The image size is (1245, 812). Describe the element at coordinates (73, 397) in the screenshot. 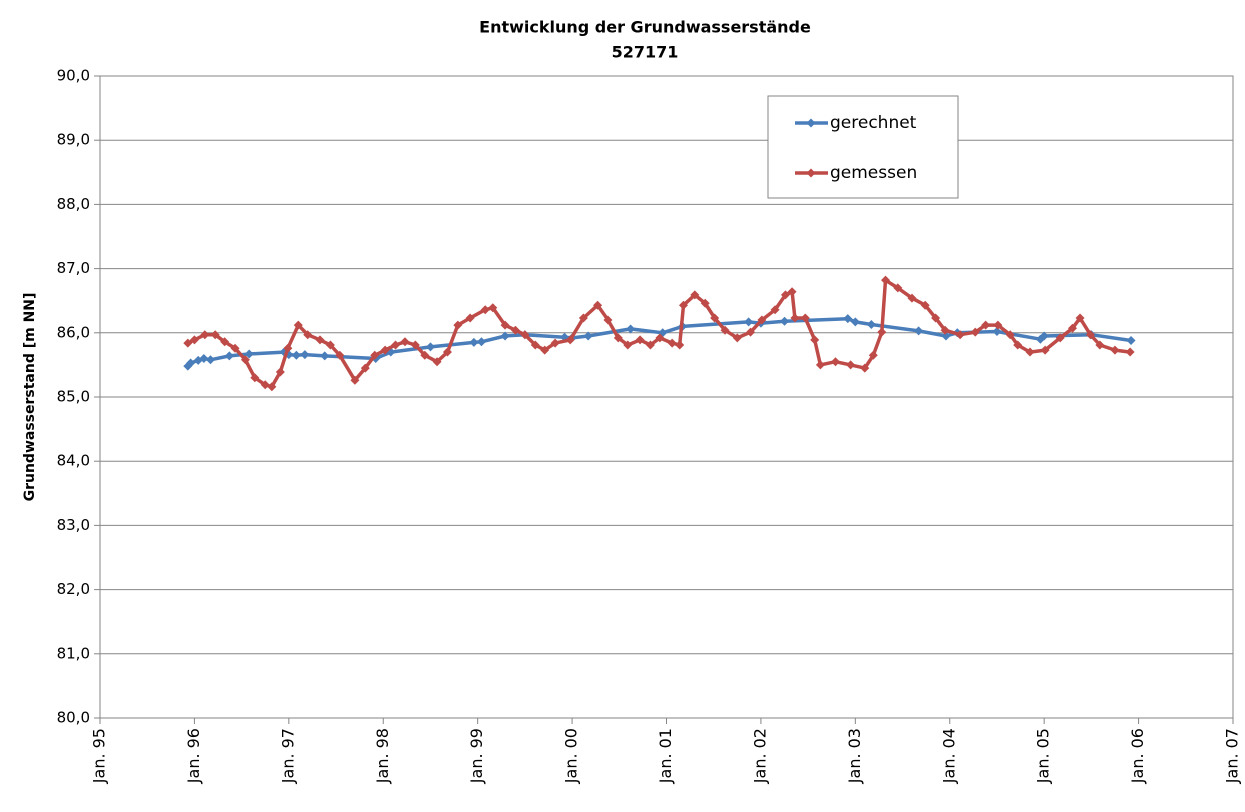

I see `y-tick-label: 85,0` at that location.